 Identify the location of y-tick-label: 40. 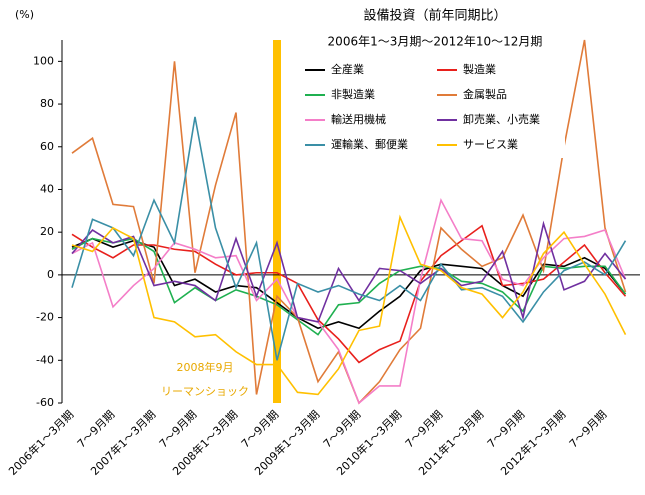
(47, 188).